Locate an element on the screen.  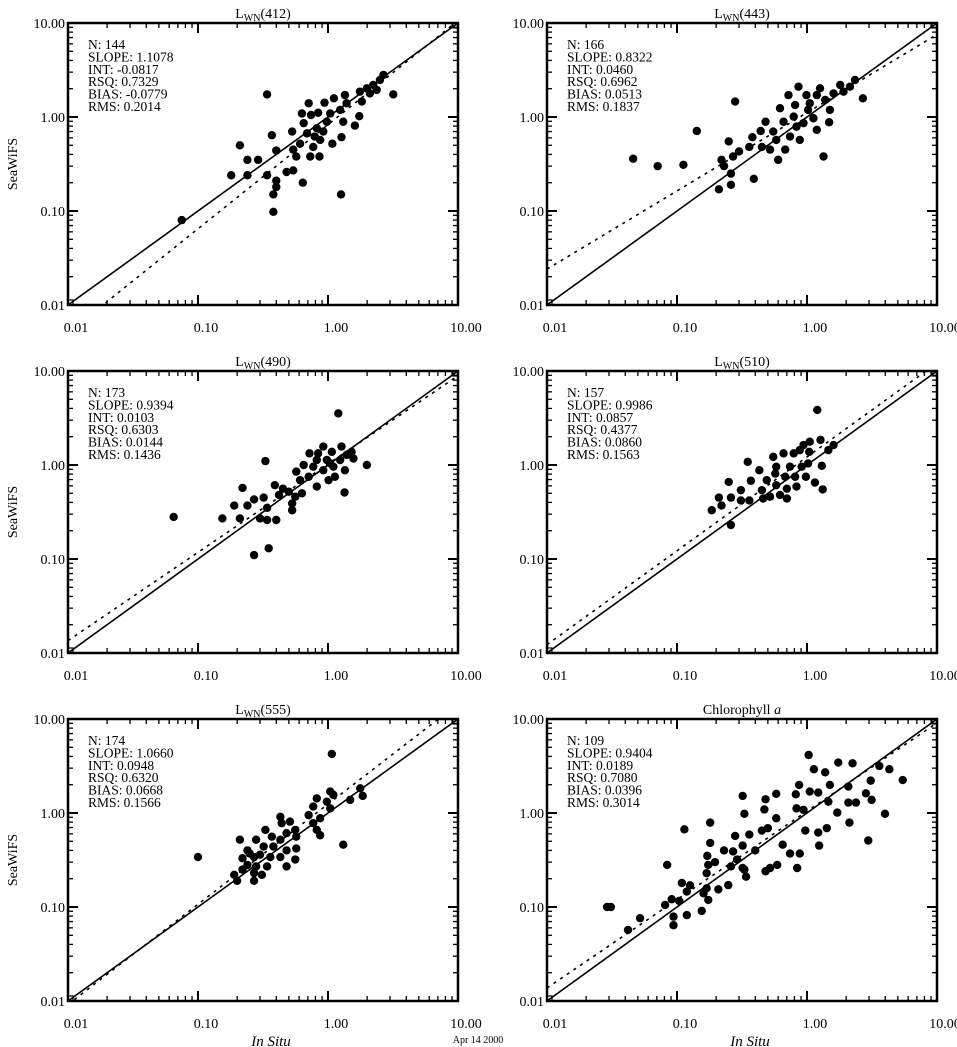
stats-line: BIAS: -0.0779 is located at coordinates (128, 94).